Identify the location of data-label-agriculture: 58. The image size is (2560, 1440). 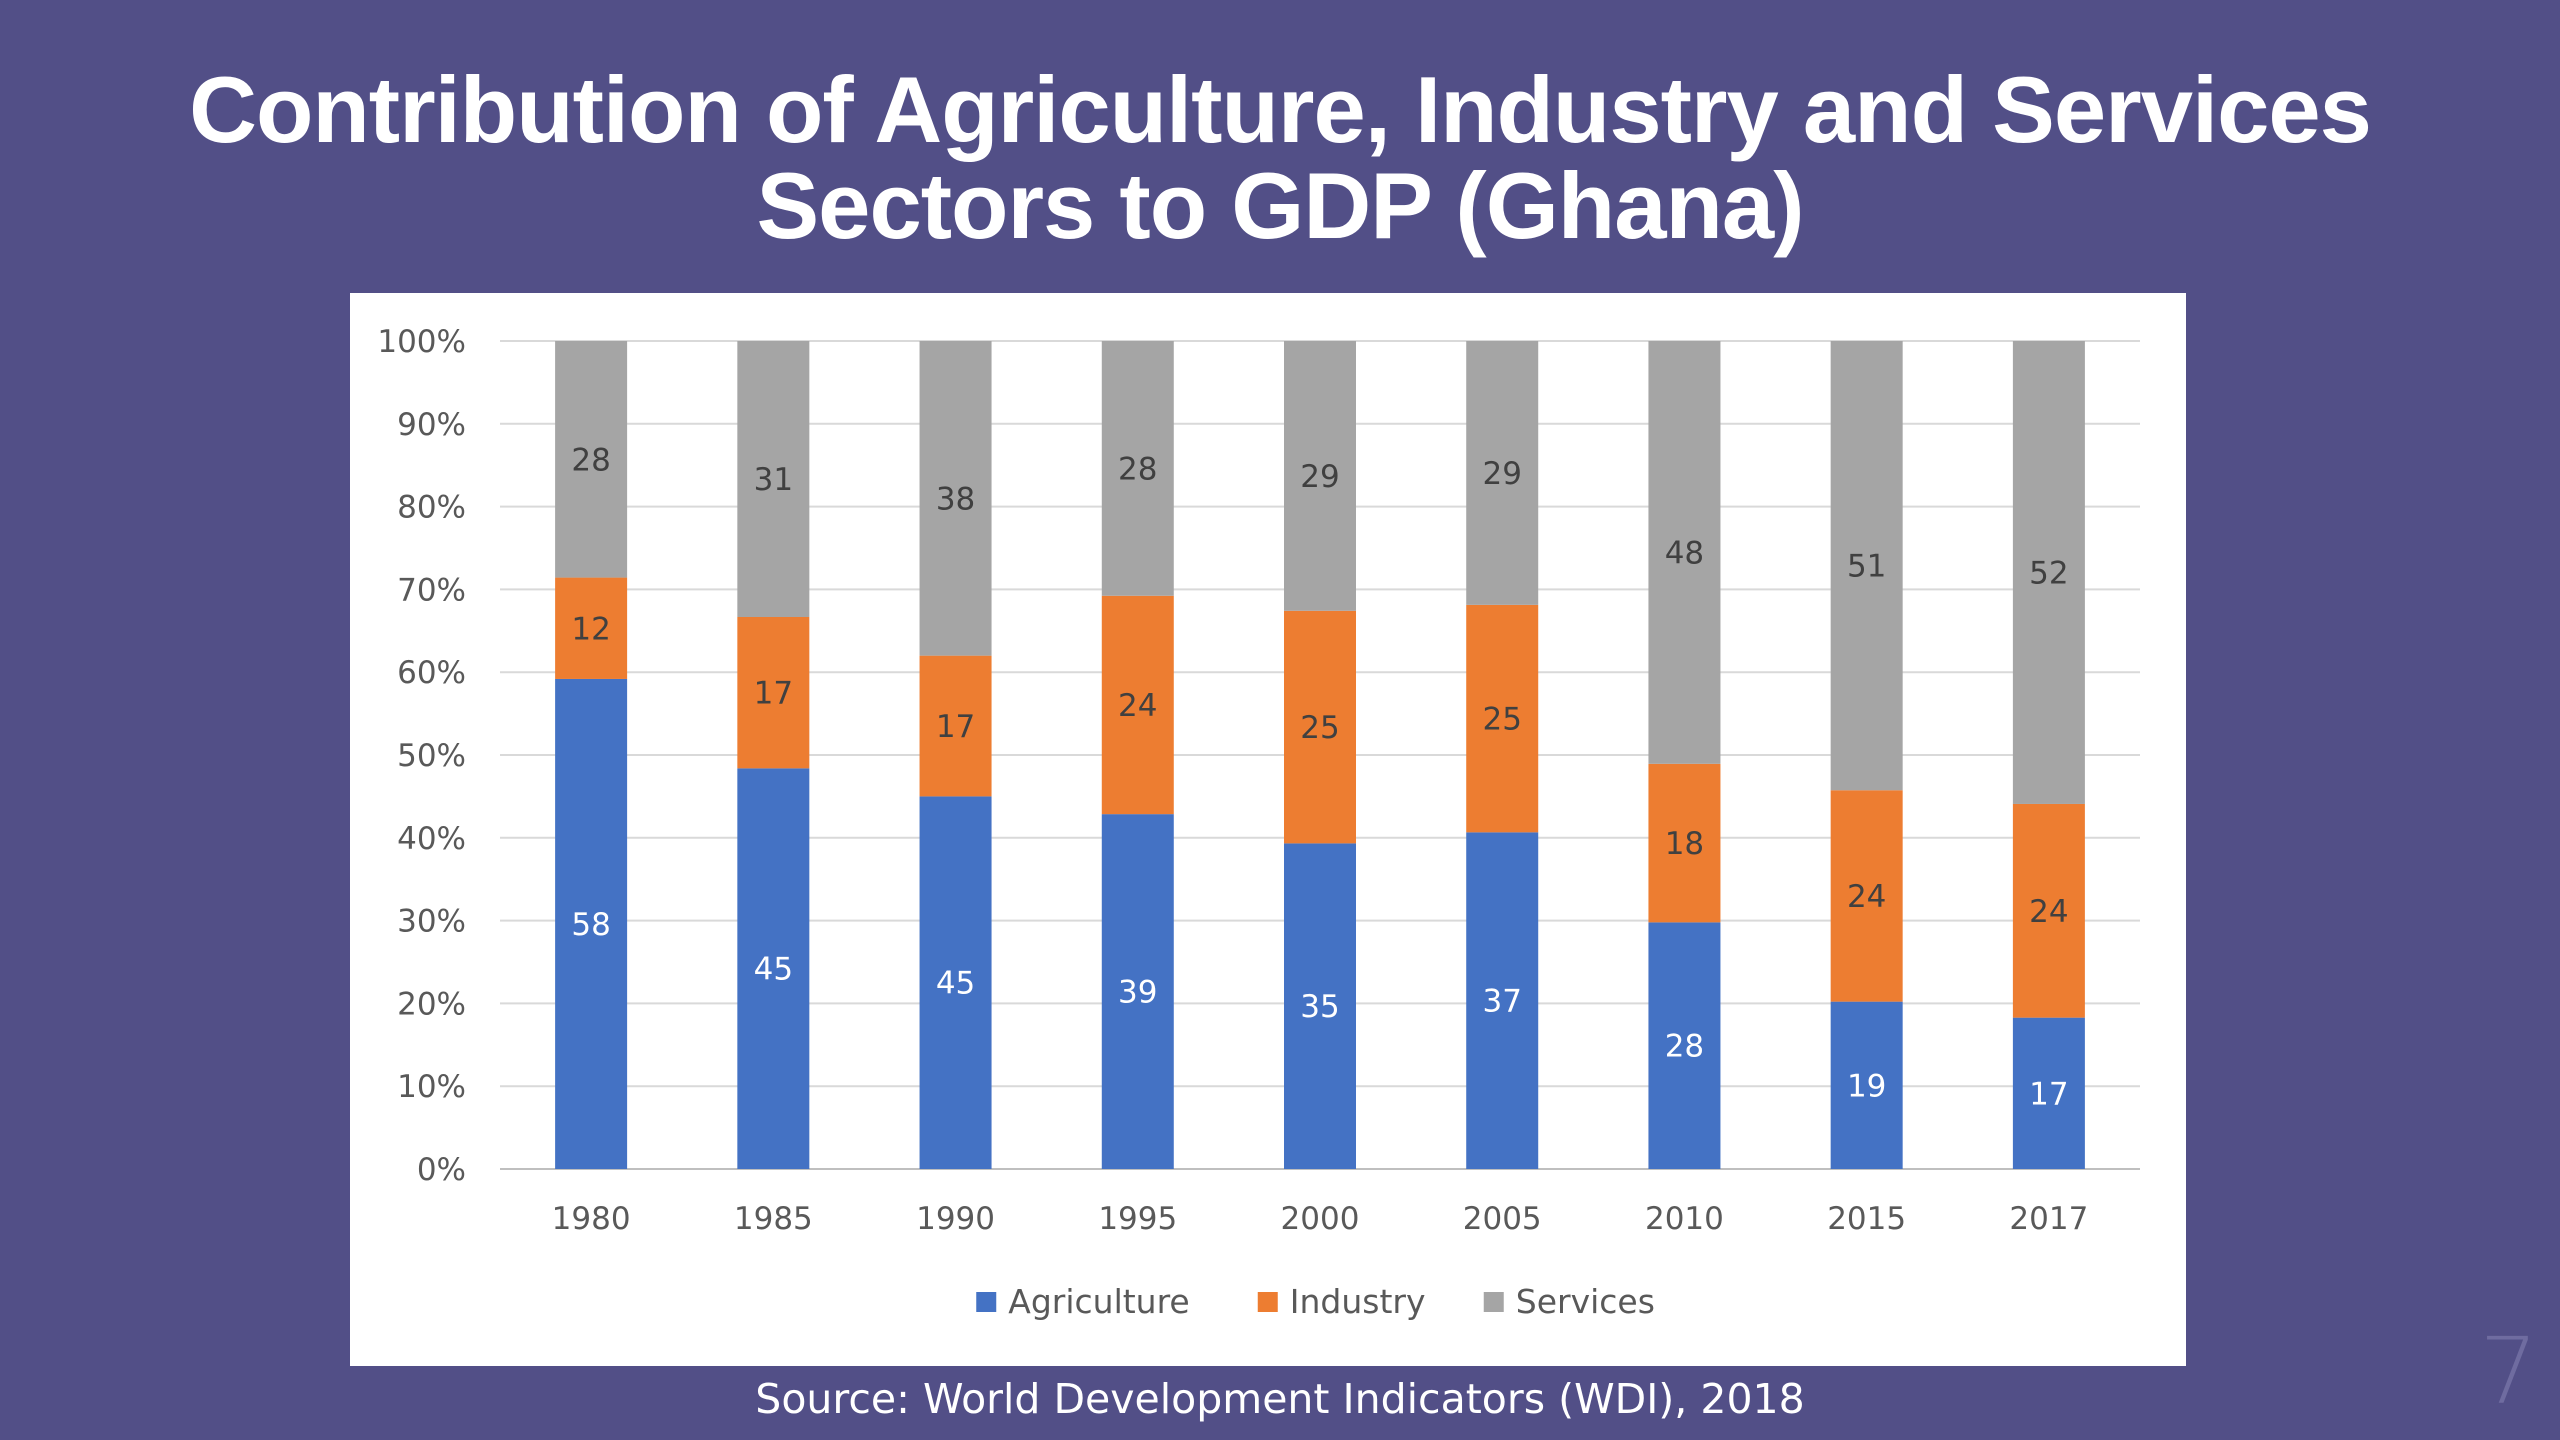
(590, 925).